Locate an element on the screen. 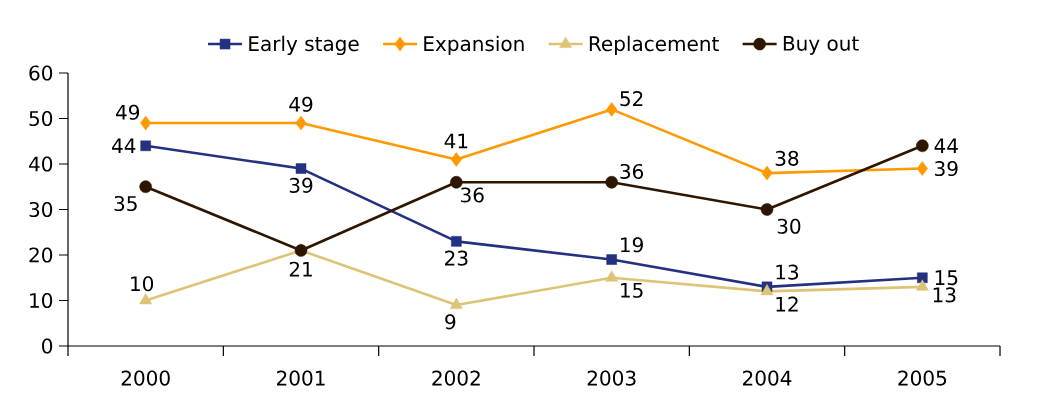  data-label: 41 is located at coordinates (456, 141).